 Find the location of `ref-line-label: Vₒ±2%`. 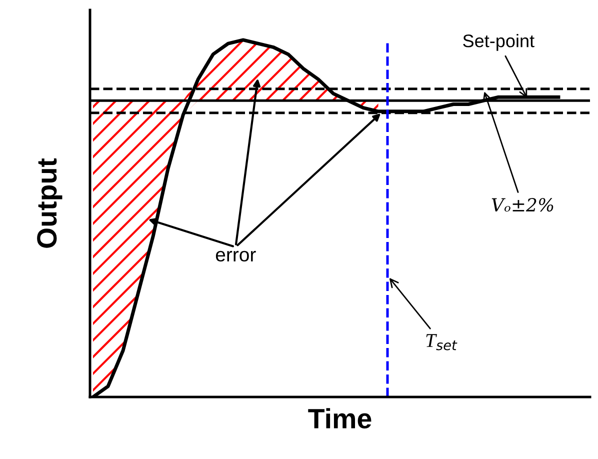

ref-line-label: Vₒ±2% is located at coordinates (523, 205).